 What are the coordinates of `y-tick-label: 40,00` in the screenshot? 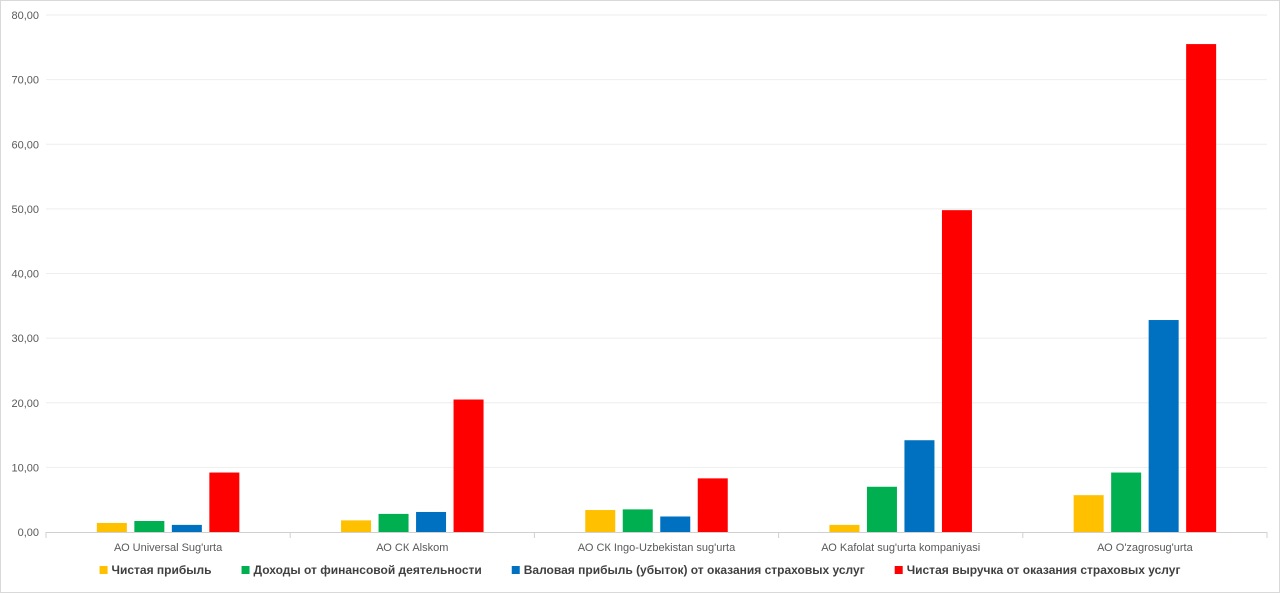 It's located at (25, 275).